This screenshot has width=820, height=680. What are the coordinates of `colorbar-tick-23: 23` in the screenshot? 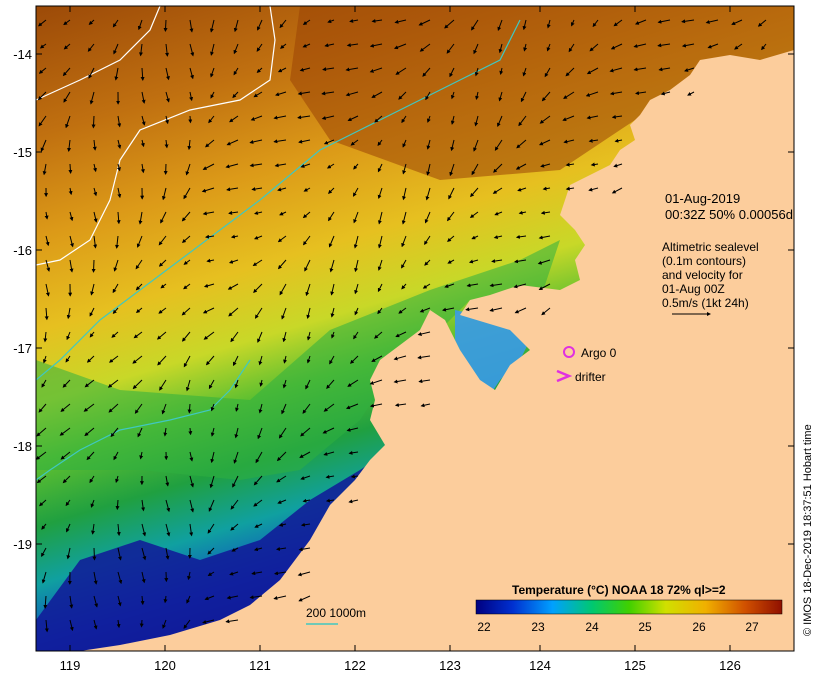 It's located at (538, 627).